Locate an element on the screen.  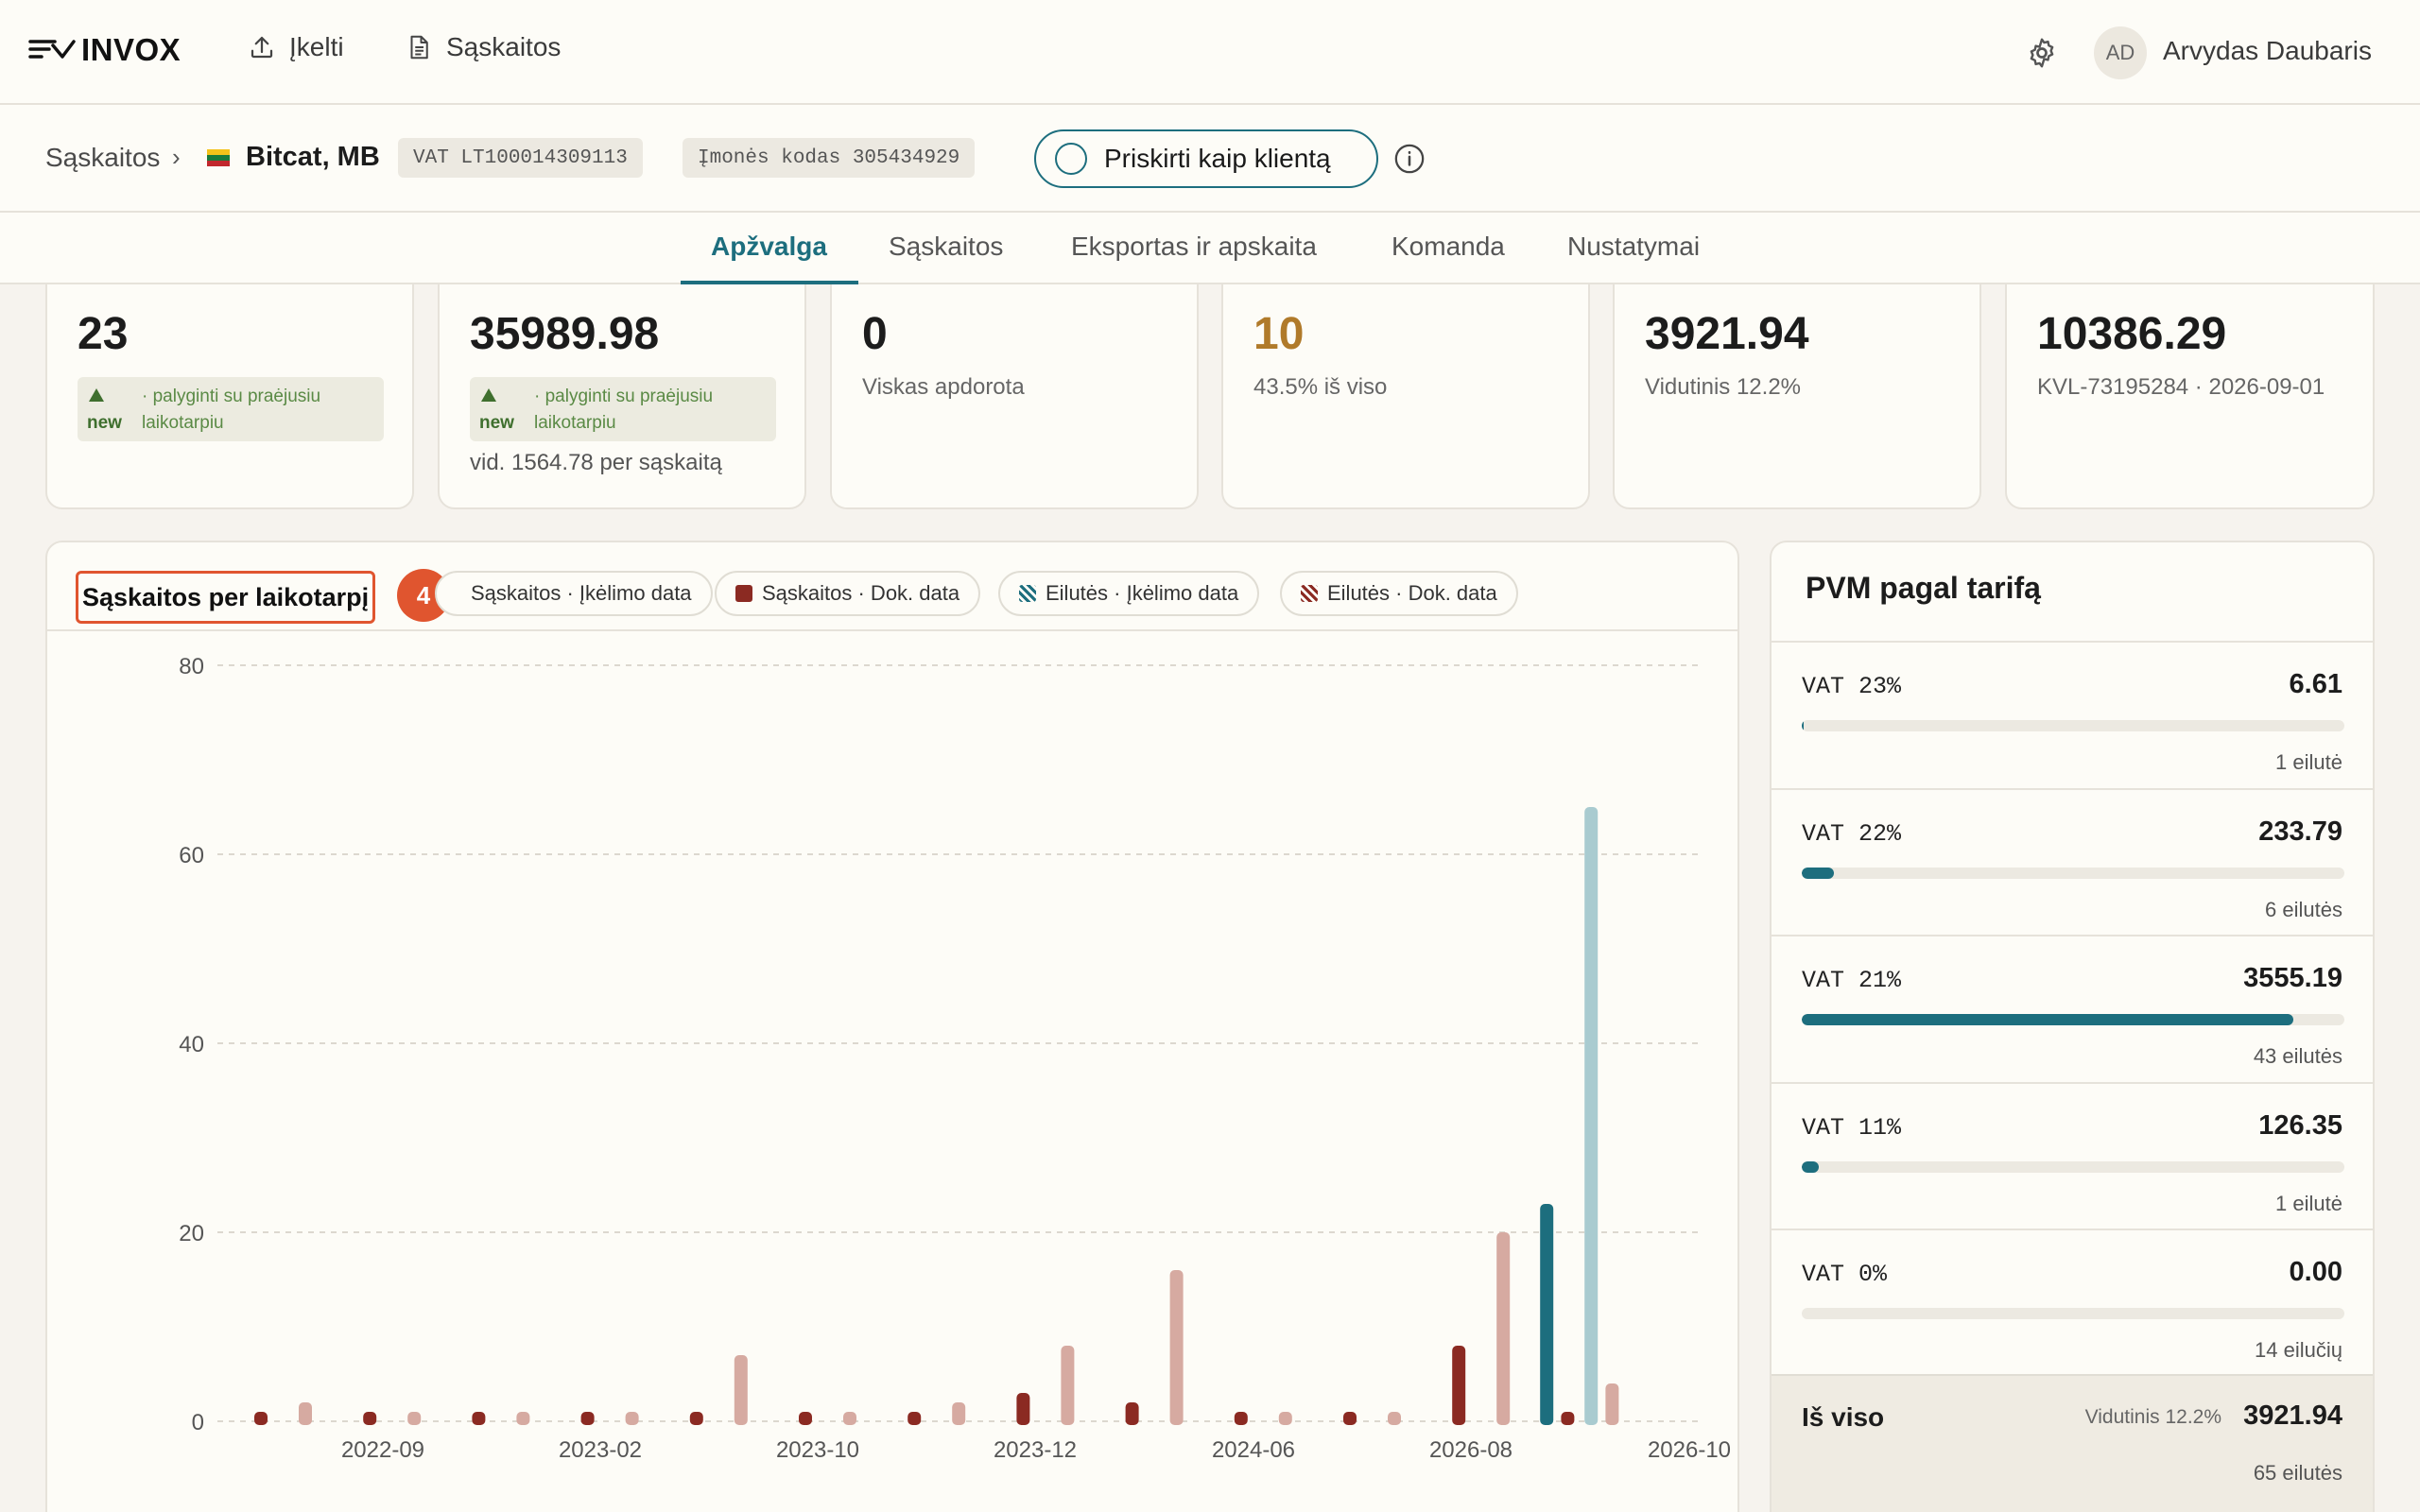
assign-client-label: Priskirti kaip klientą is located at coordinates (1217, 158).